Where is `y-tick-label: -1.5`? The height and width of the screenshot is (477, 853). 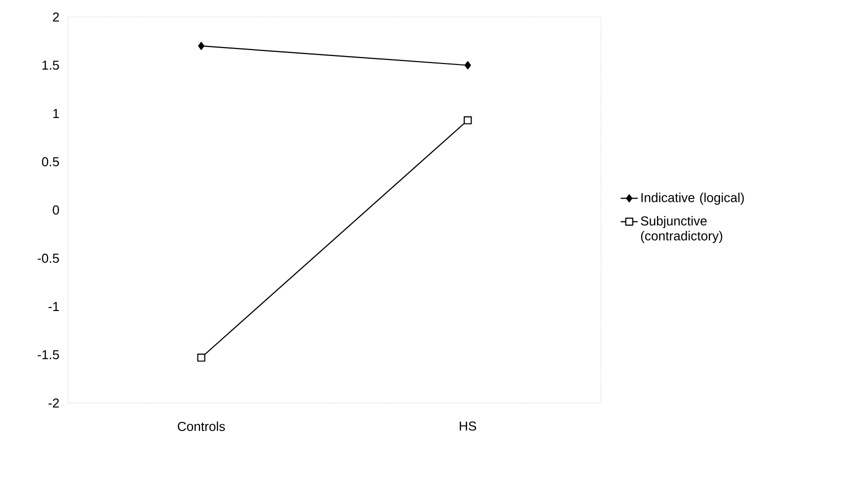
y-tick-label: -1.5 is located at coordinates (48, 355).